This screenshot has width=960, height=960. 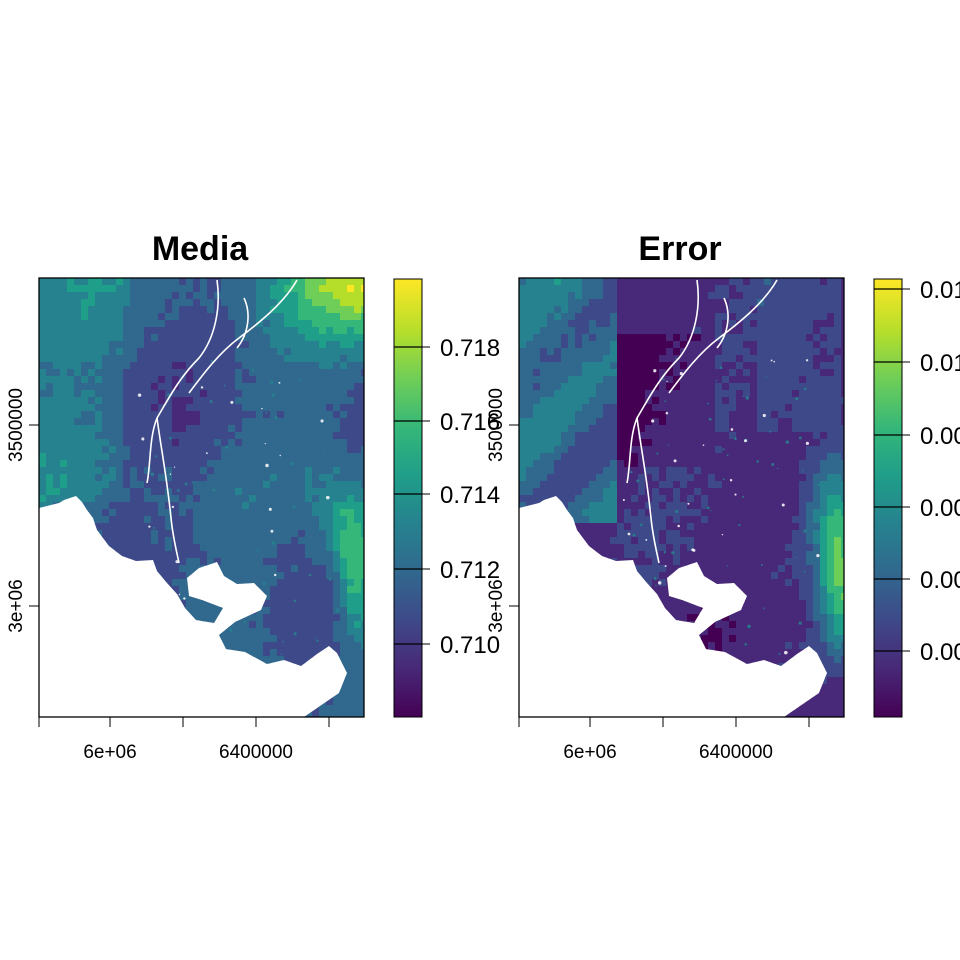 What do you see at coordinates (702, 421) in the screenshot?
I see `rivers-error` at bounding box center [702, 421].